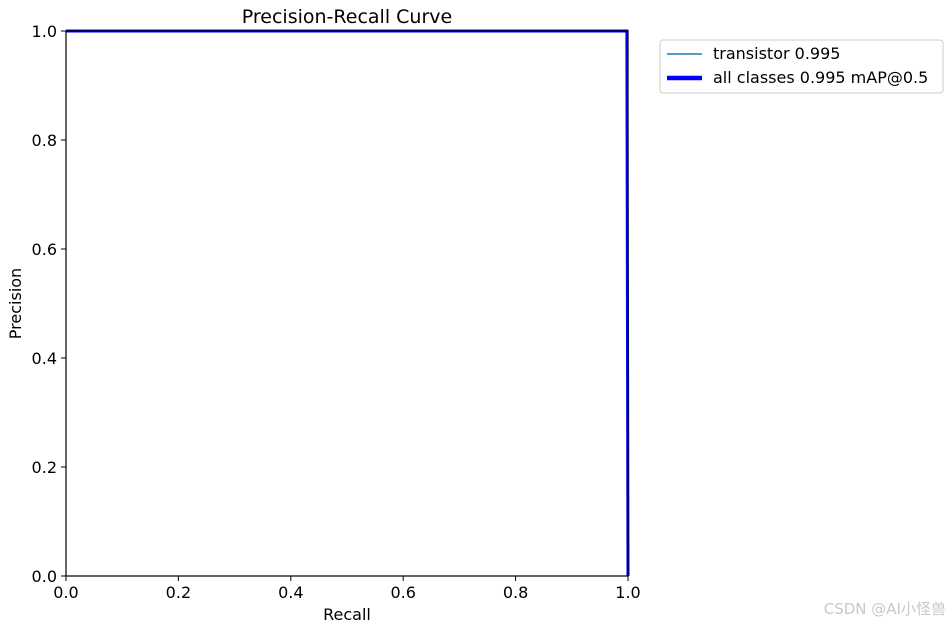 This screenshot has height=625, width=952. Describe the element at coordinates (44, 140) in the screenshot. I see `y-tick-label: 0.8` at that location.